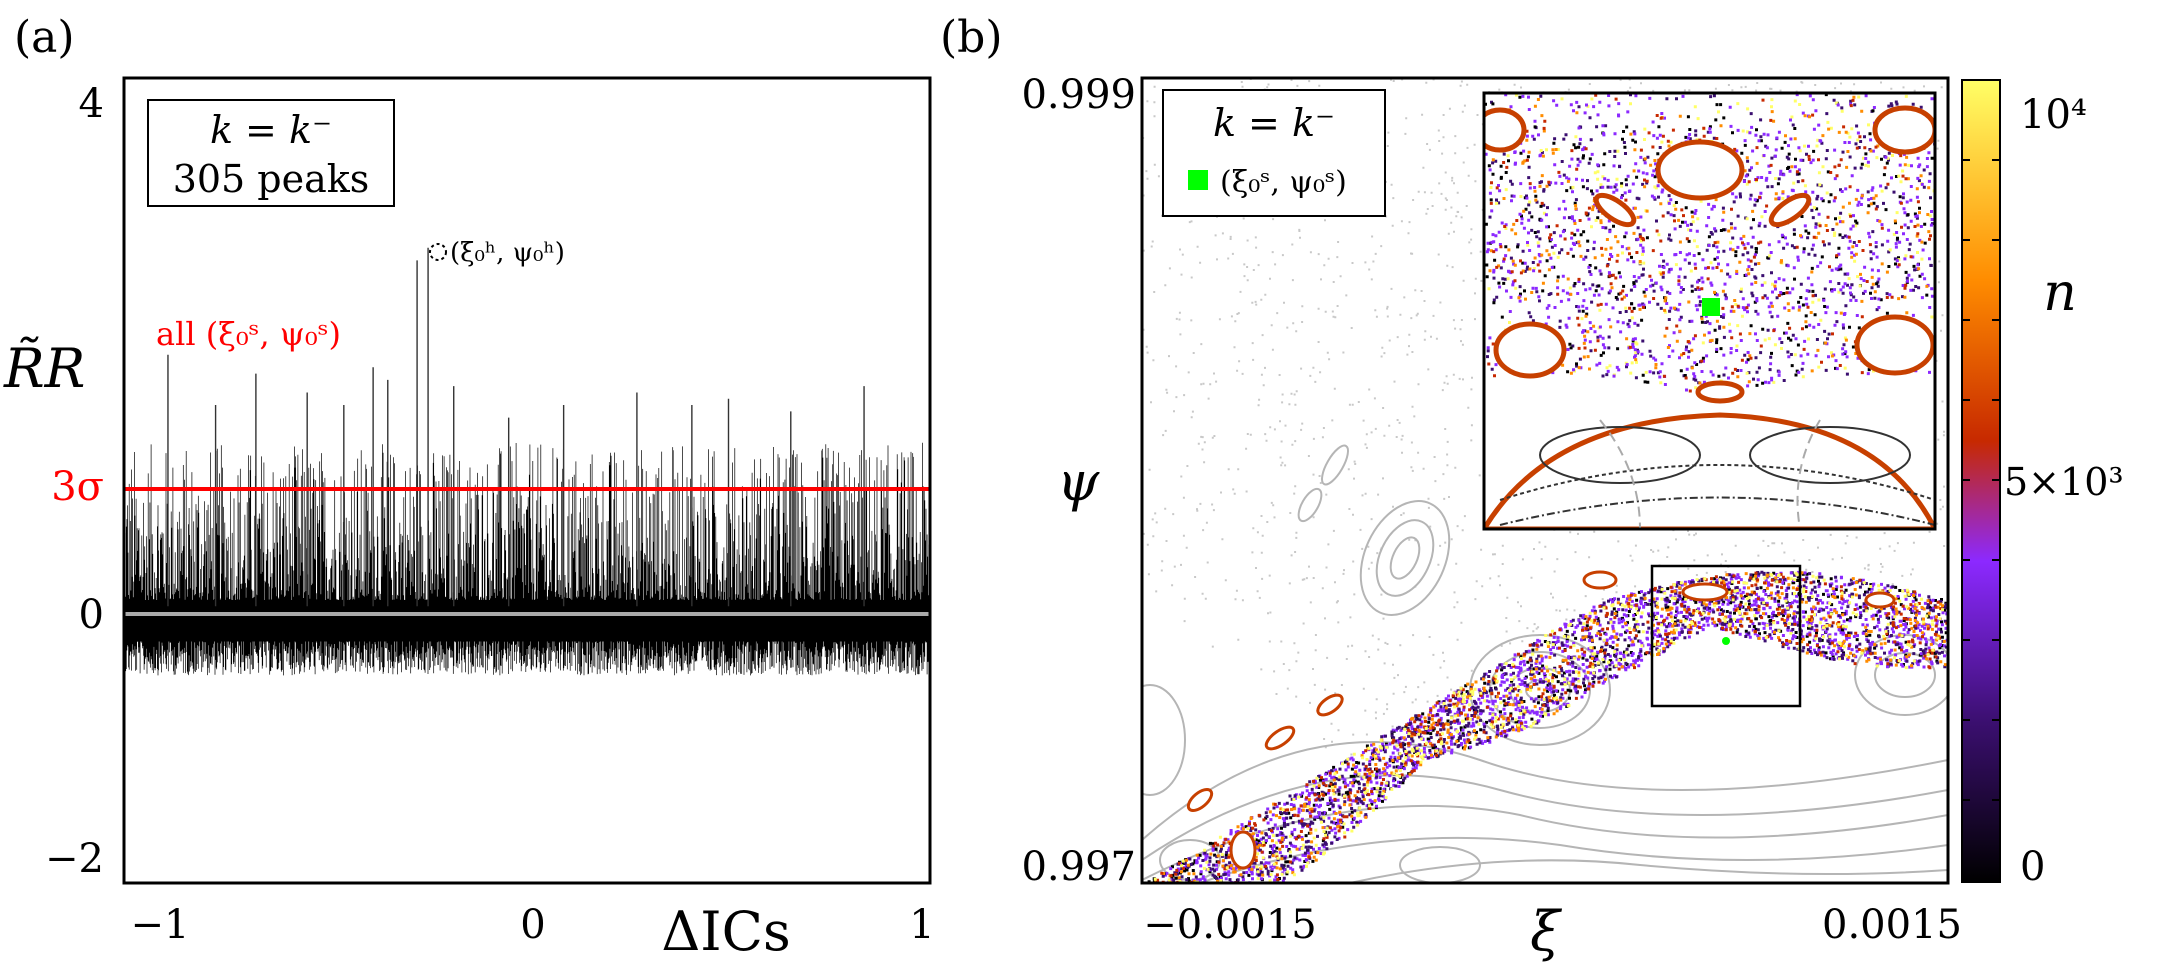 The height and width of the screenshot is (972, 2159). What do you see at coordinates (1726, 636) in the screenshot?
I see `zoom-region-box` at bounding box center [1726, 636].